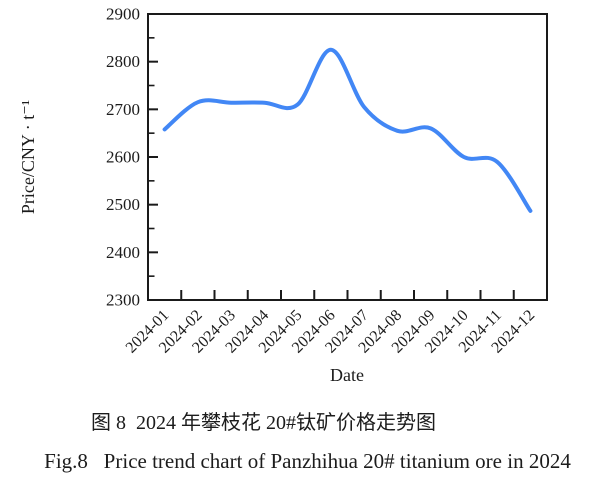 The width and height of the screenshot is (615, 486). What do you see at coordinates (123, 14) in the screenshot?
I see `y-tick-label: 2900` at bounding box center [123, 14].